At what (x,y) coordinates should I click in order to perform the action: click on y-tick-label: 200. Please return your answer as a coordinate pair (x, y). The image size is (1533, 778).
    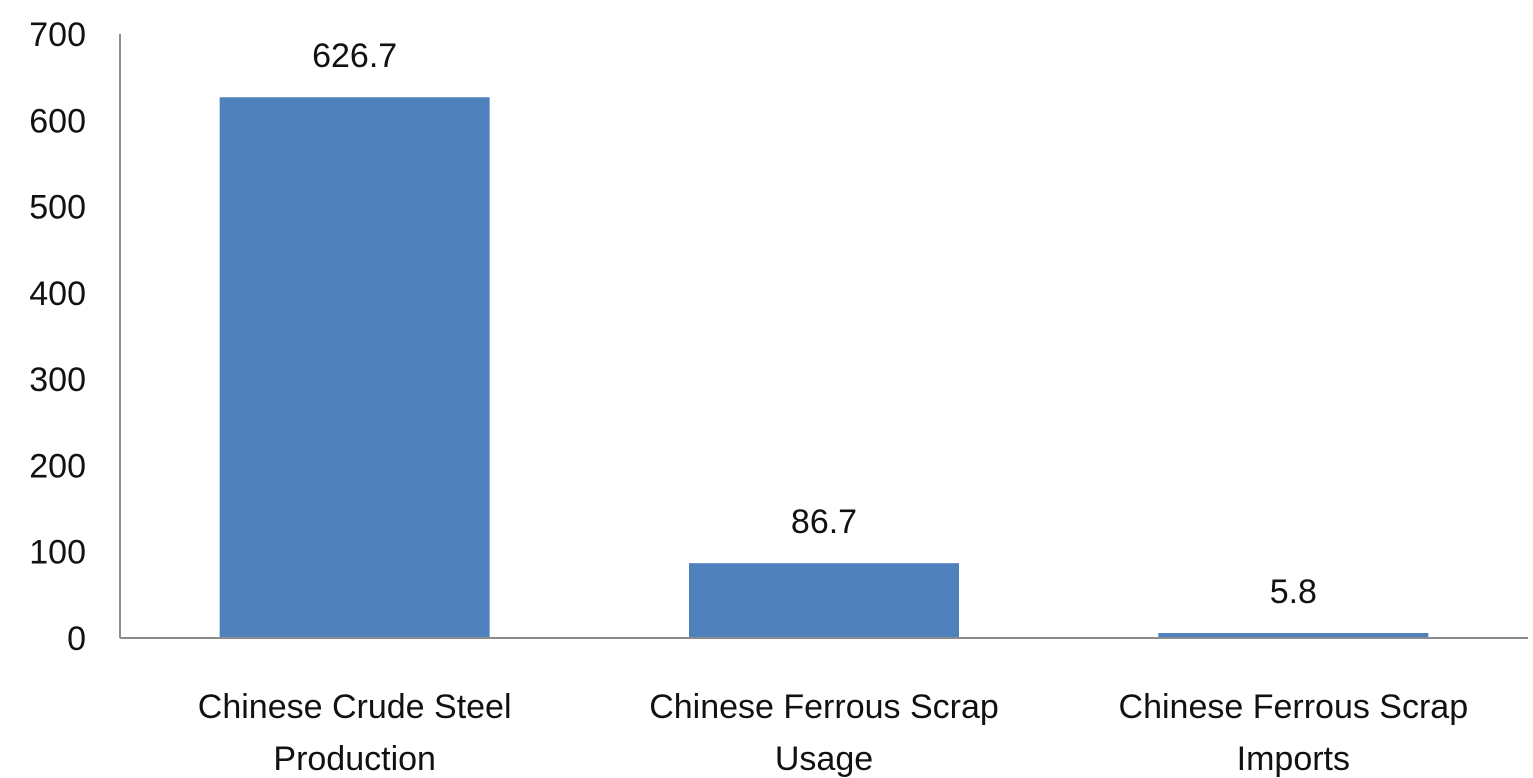
    Looking at the image, I should click on (57, 466).